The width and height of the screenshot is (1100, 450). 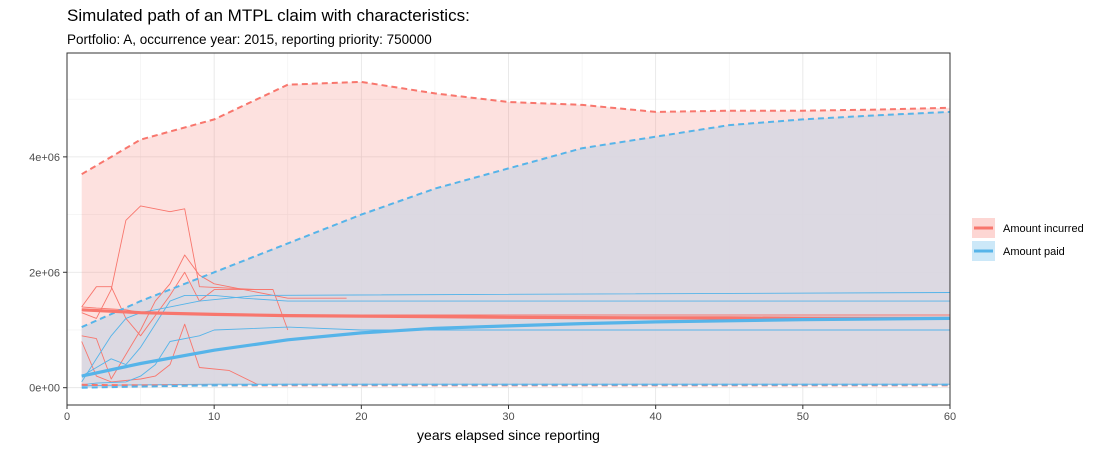 I want to click on legend: Amount incurred Amount paid, so click(x=1028, y=239).